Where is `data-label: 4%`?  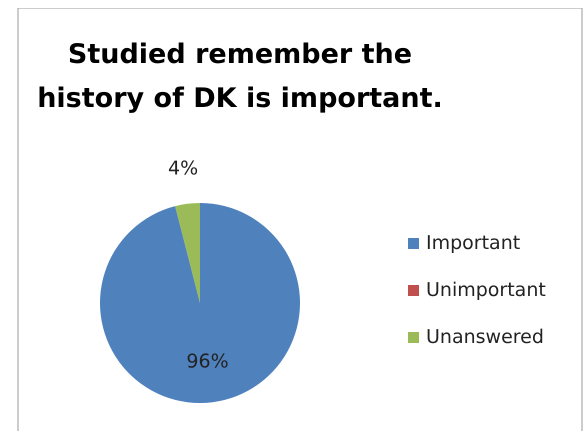 data-label: 4% is located at coordinates (183, 168).